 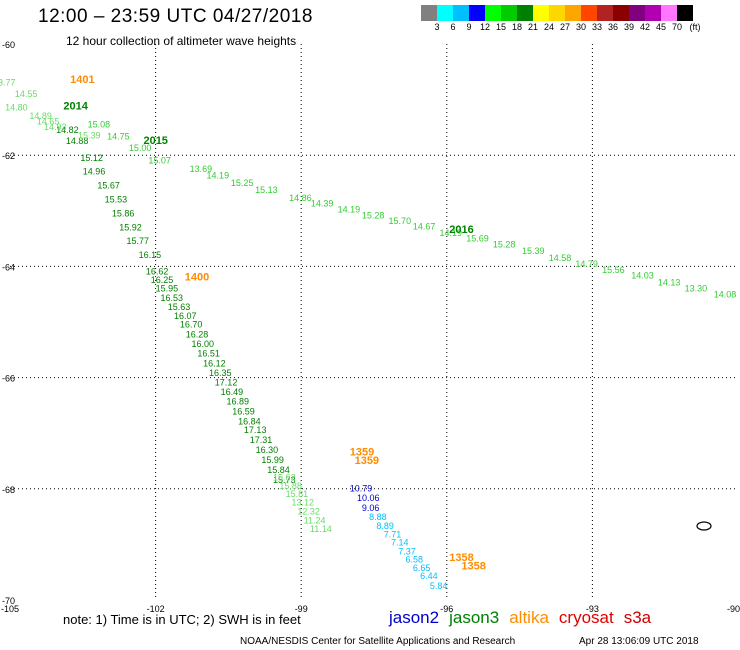 I want to click on pass-time-label: 1400, so click(x=197, y=277).